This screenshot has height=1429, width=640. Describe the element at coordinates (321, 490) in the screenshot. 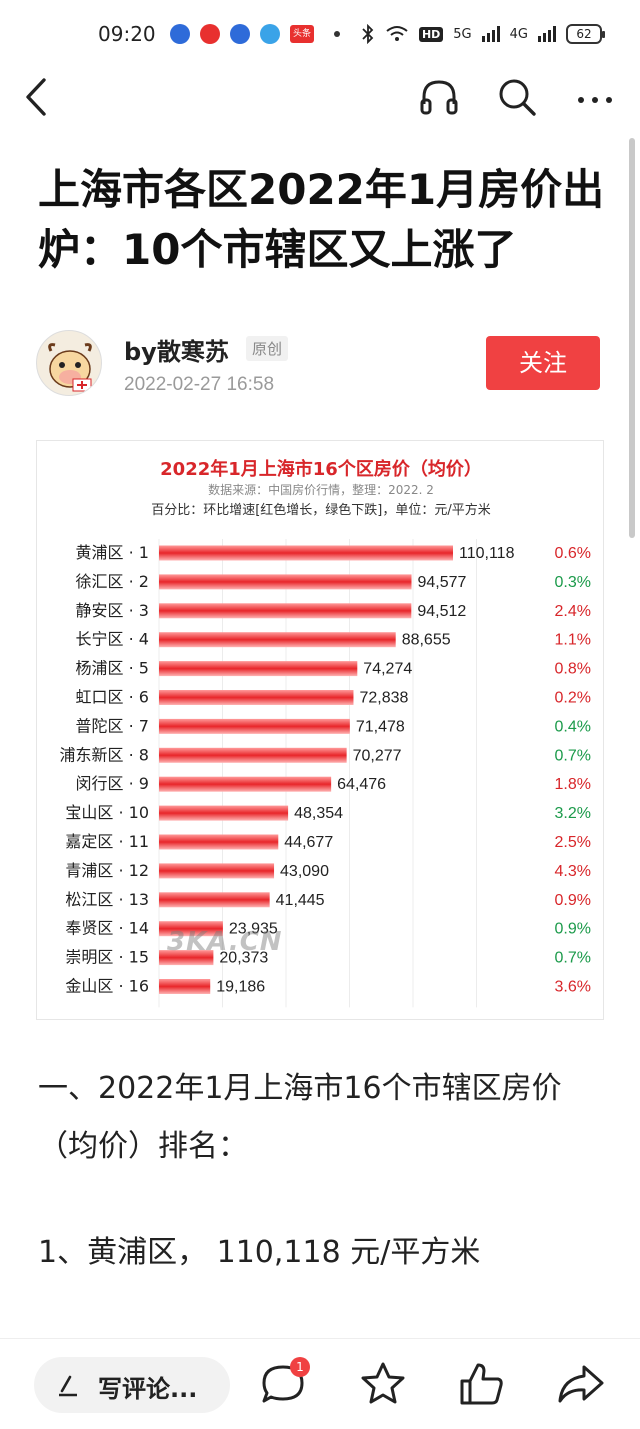

I see `chart-source: 数据来源：中国房价行情，整理：2022. 2` at that location.